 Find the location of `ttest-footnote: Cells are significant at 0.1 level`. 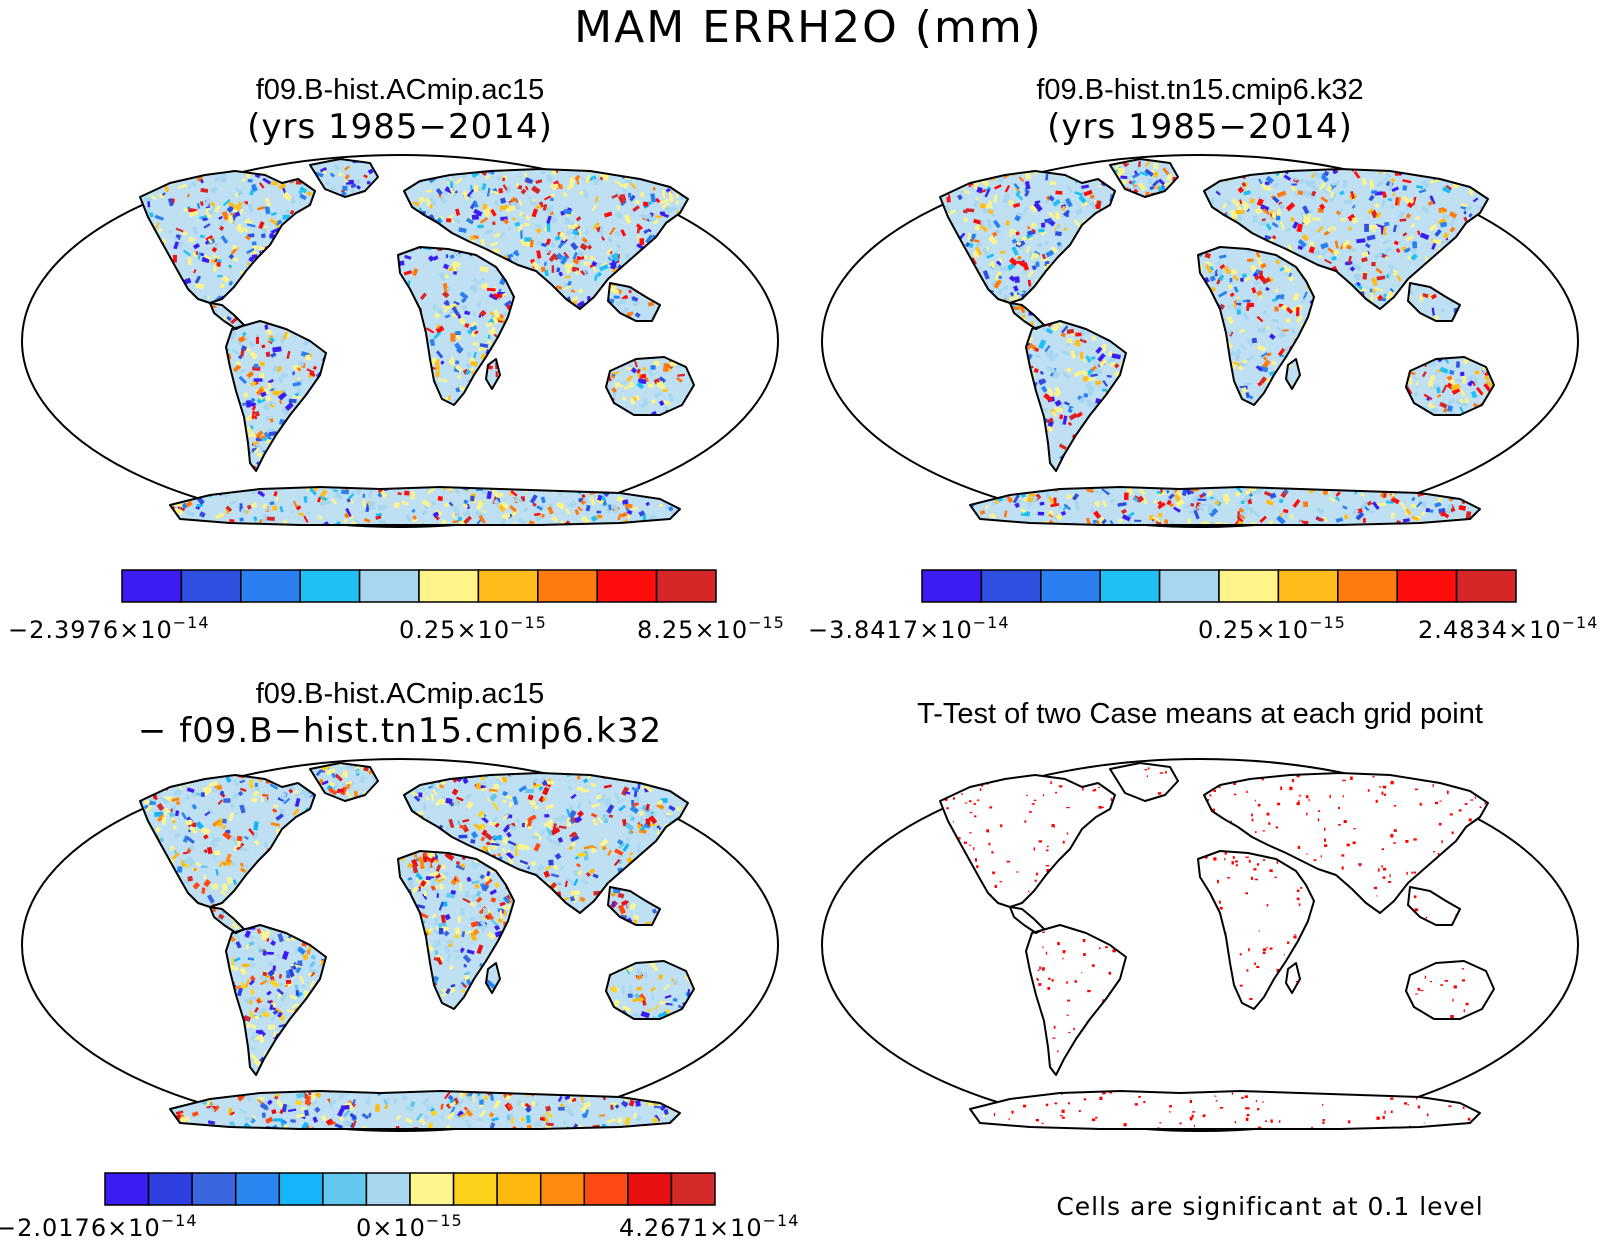

ttest-footnote: Cells are significant at 0.1 level is located at coordinates (1270, 1206).